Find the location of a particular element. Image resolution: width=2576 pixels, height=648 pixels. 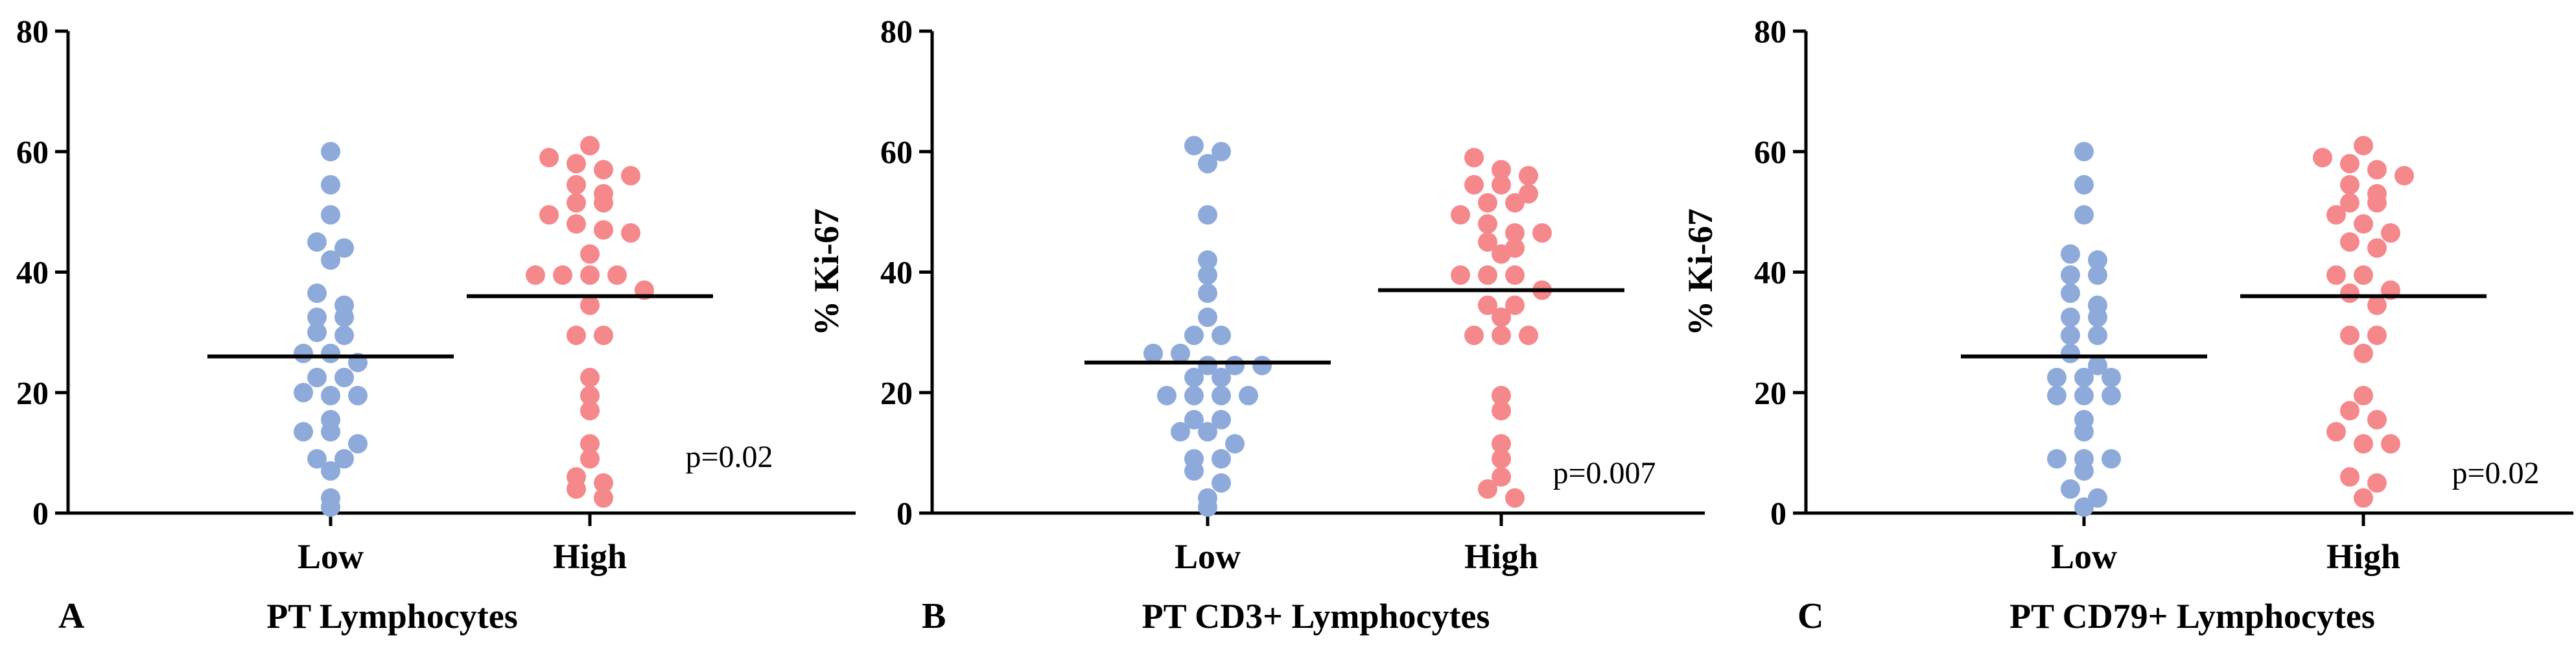

panel-label: B is located at coordinates (934, 616).